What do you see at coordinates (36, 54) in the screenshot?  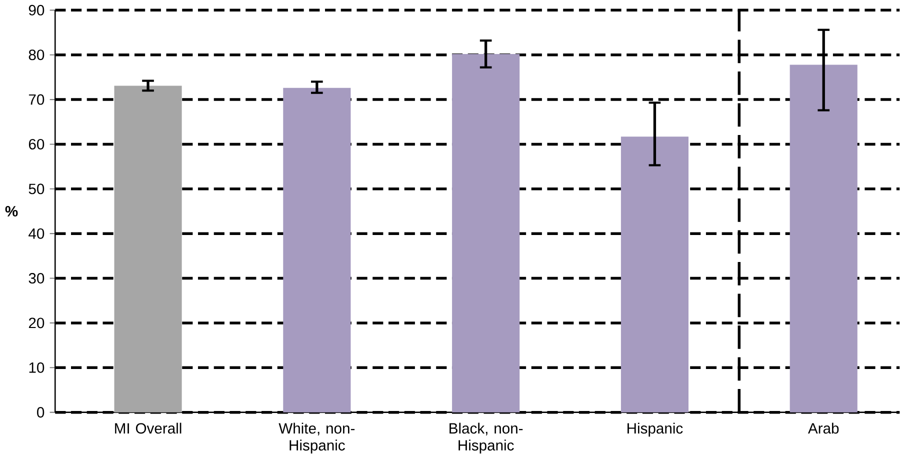 I see `y-tick-label: 80` at bounding box center [36, 54].